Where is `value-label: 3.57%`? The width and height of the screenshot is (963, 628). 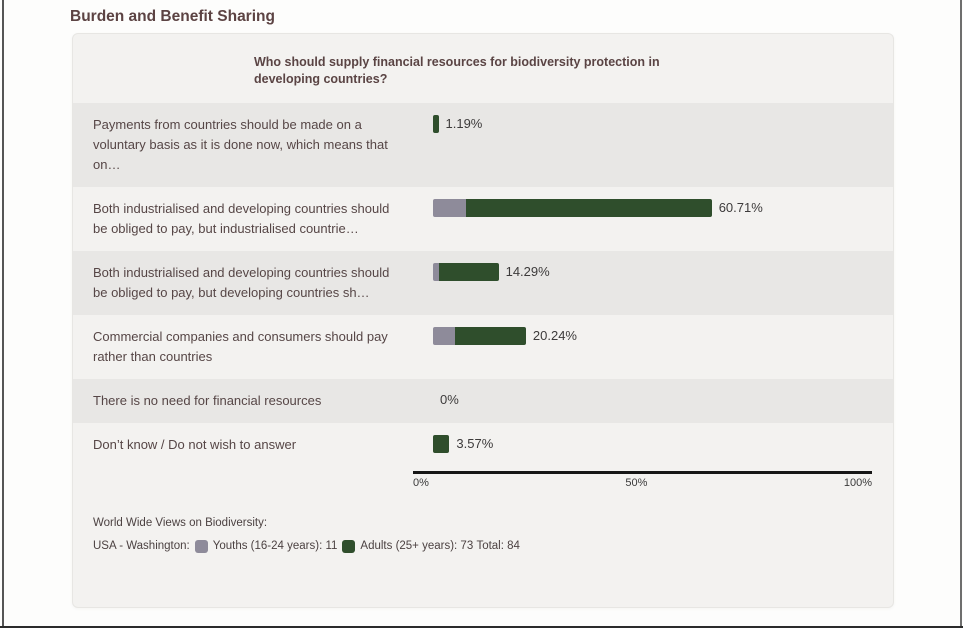
value-label: 3.57% is located at coordinates (475, 443).